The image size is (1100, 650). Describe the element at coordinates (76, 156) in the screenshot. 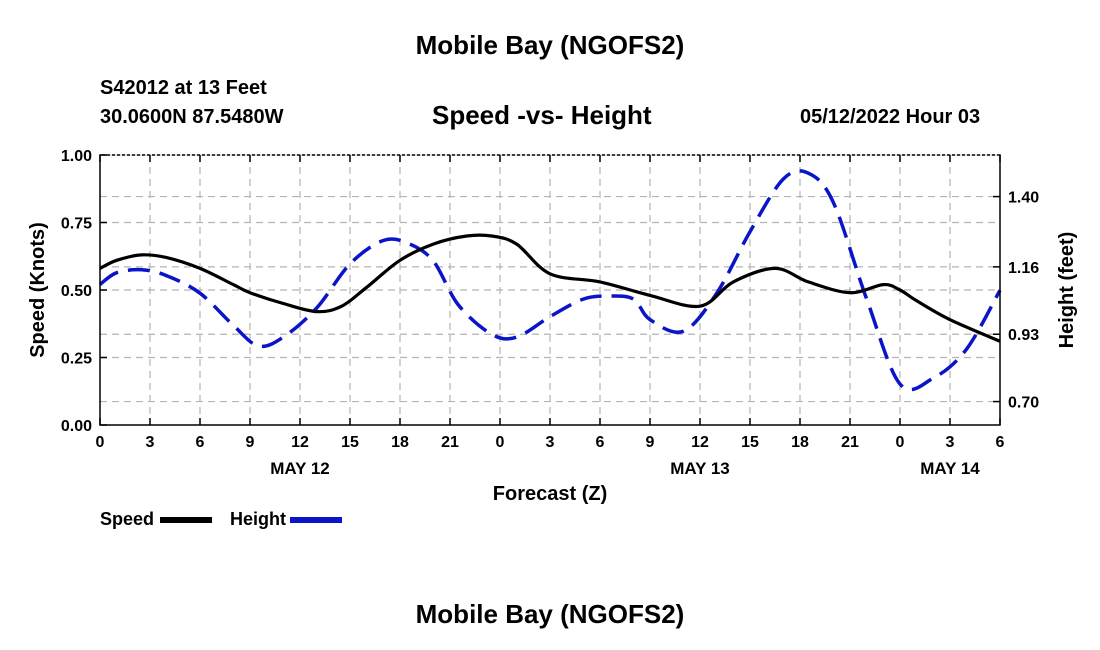

I see `y-tick-label-left: 1.00` at that location.